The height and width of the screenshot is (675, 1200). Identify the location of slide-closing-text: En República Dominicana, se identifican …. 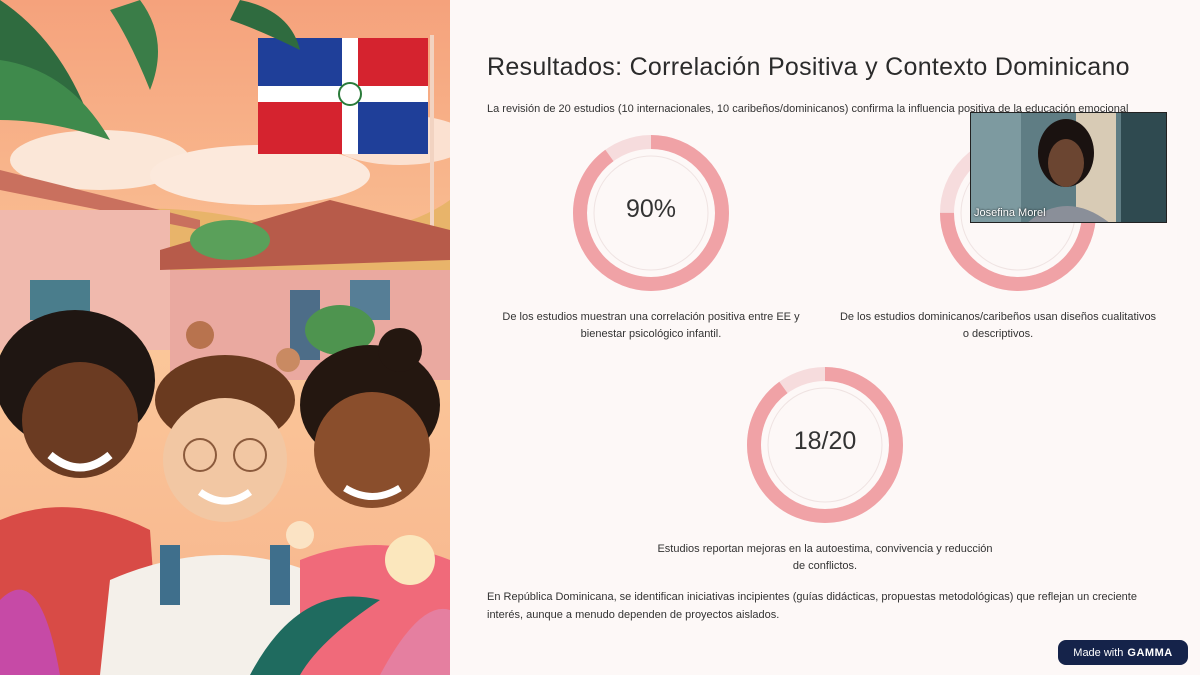
(812, 606).